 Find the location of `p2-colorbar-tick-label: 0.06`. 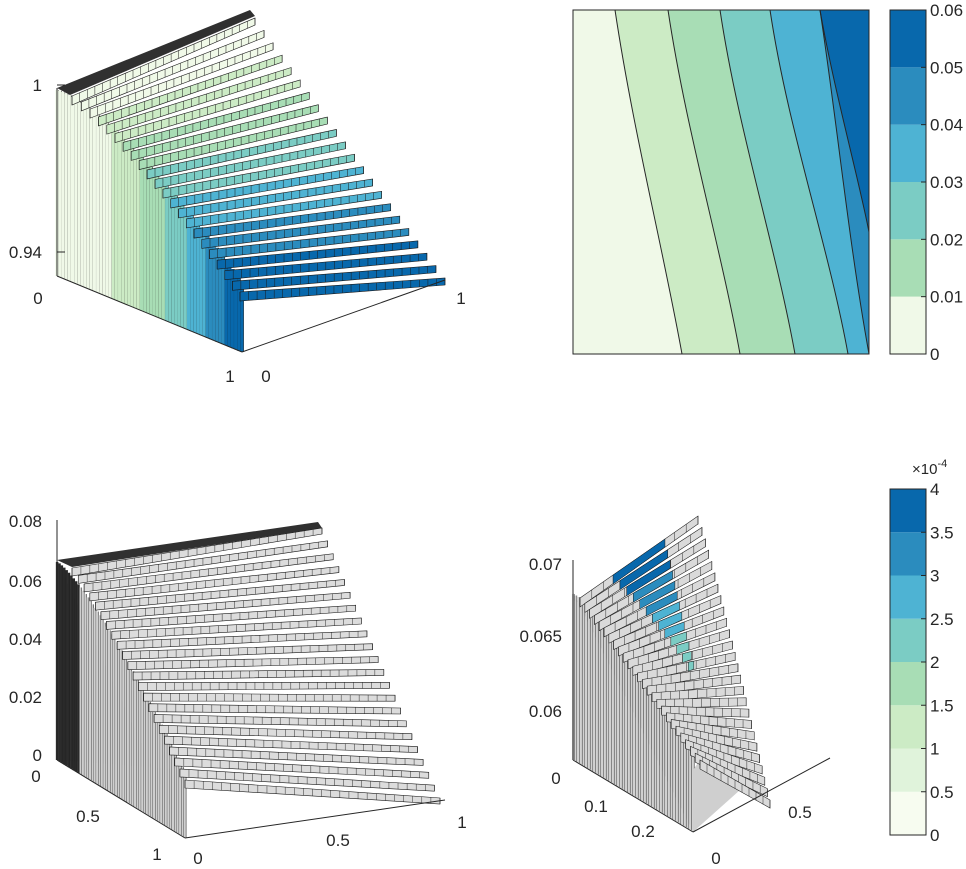

p2-colorbar-tick-label: 0.06 is located at coordinates (946, 10).